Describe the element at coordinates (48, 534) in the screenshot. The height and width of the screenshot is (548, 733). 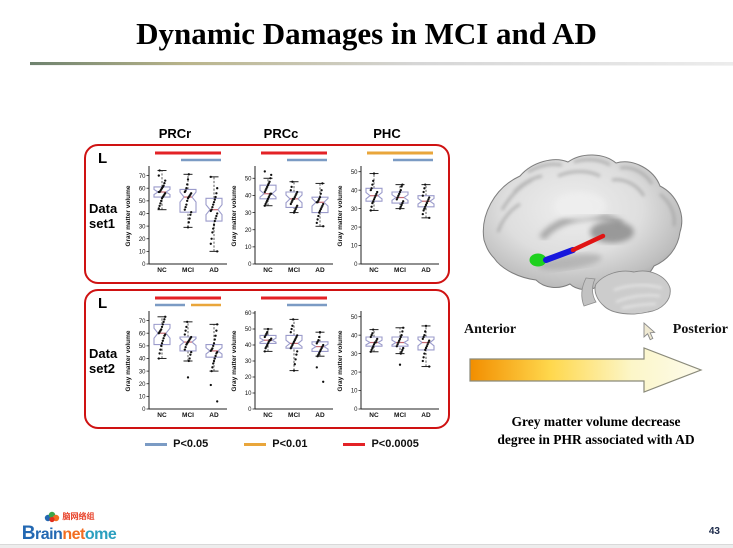
I see `logo-brain-part: rain` at that location.